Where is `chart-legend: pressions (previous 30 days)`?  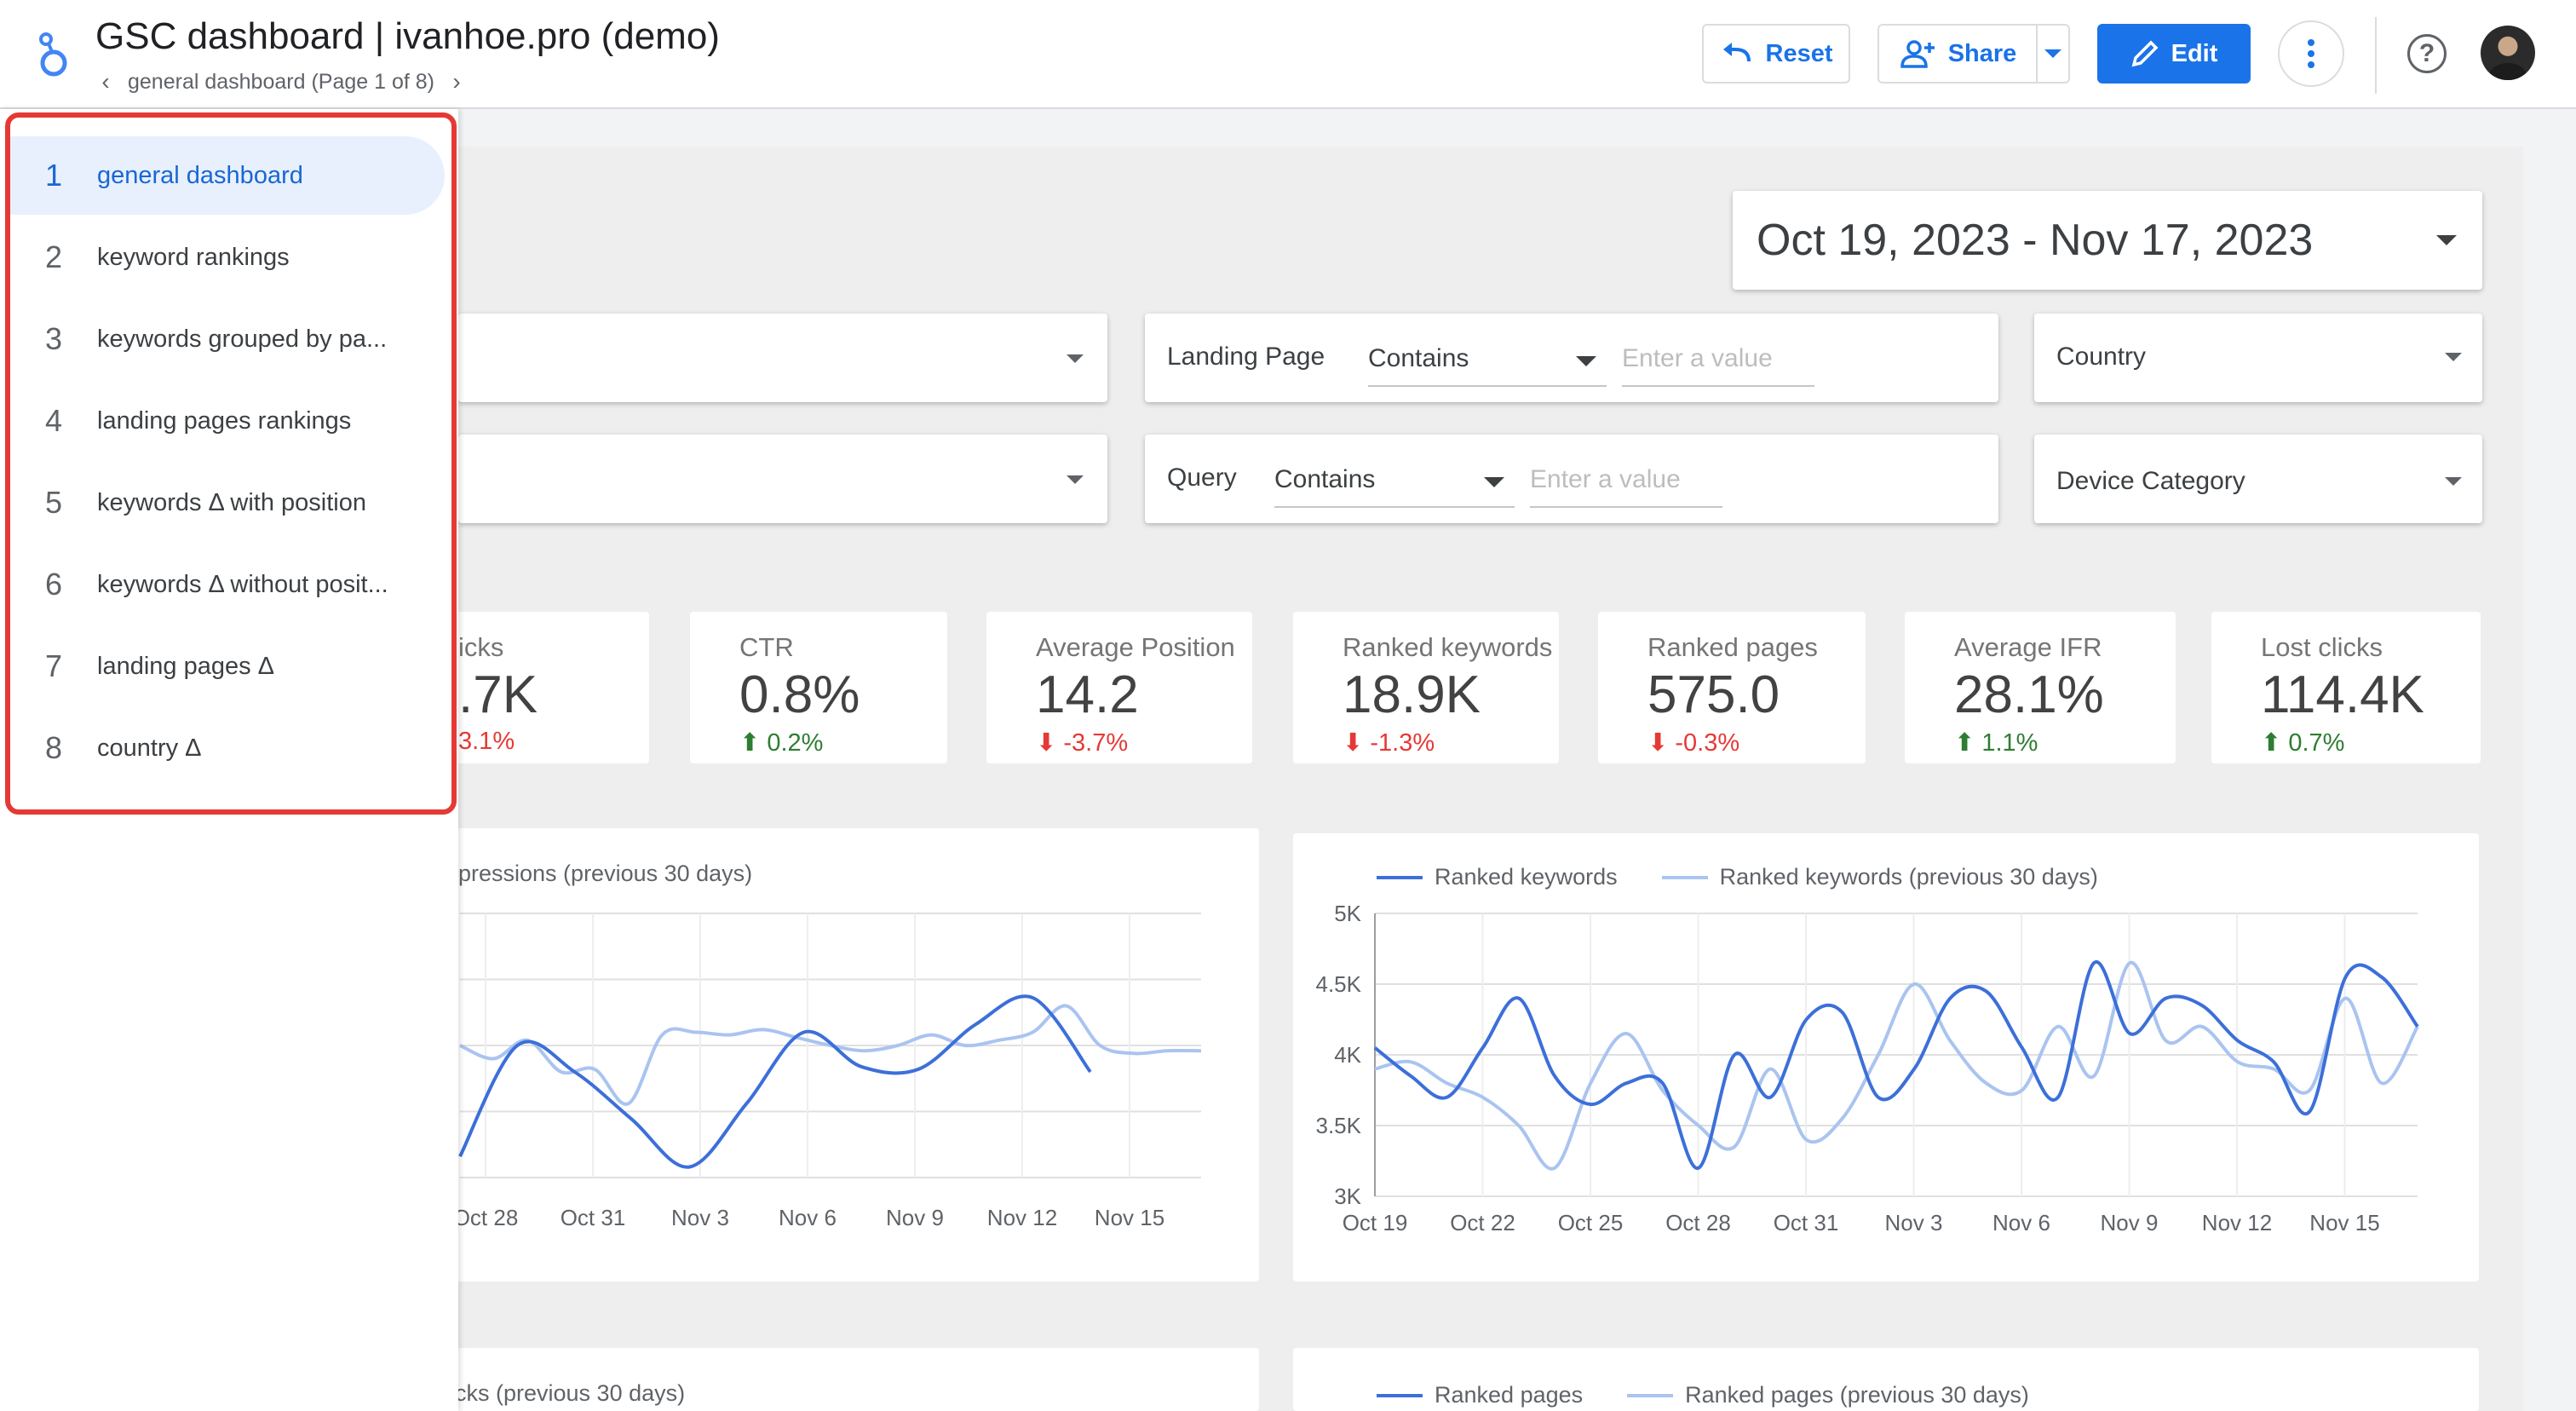 chart-legend: pressions (previous 30 days) is located at coordinates (605, 874).